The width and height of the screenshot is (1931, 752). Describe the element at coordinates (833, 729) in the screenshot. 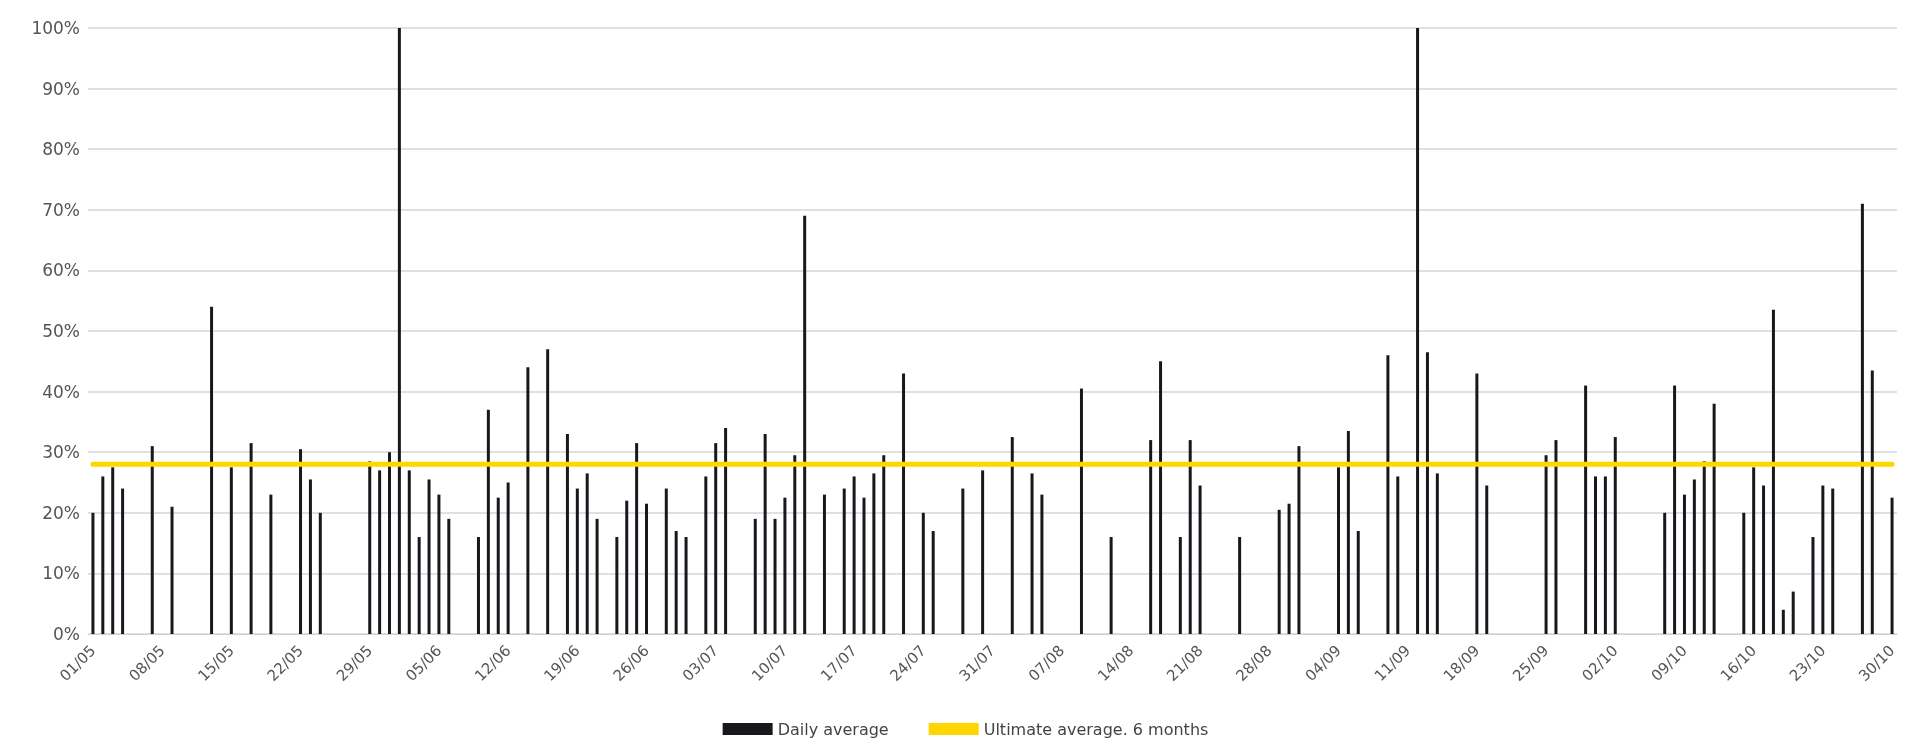

I see `legend-label: Daily average` at that location.